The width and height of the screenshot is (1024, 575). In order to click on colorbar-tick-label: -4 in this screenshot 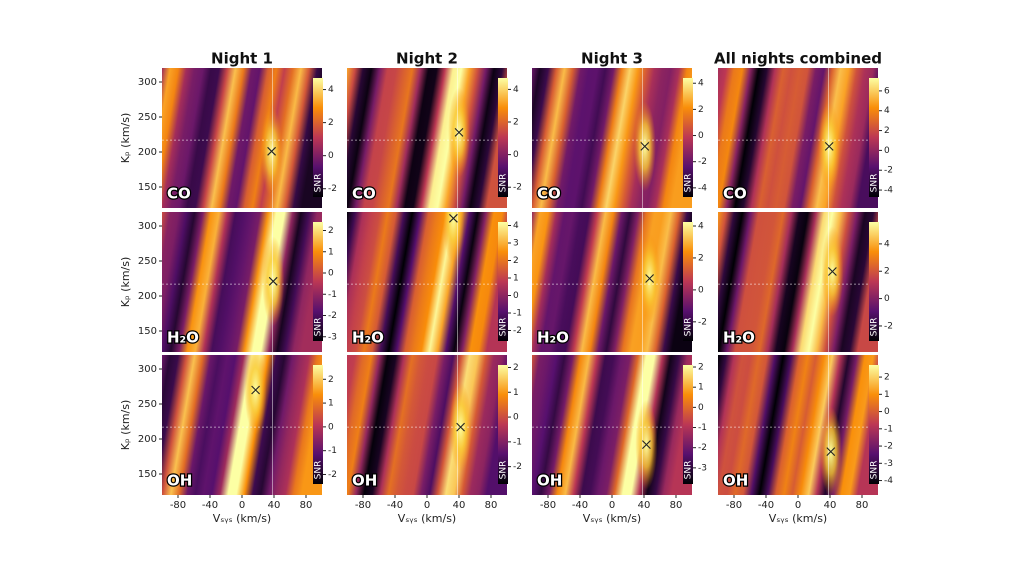, I will do `click(888, 191)`.